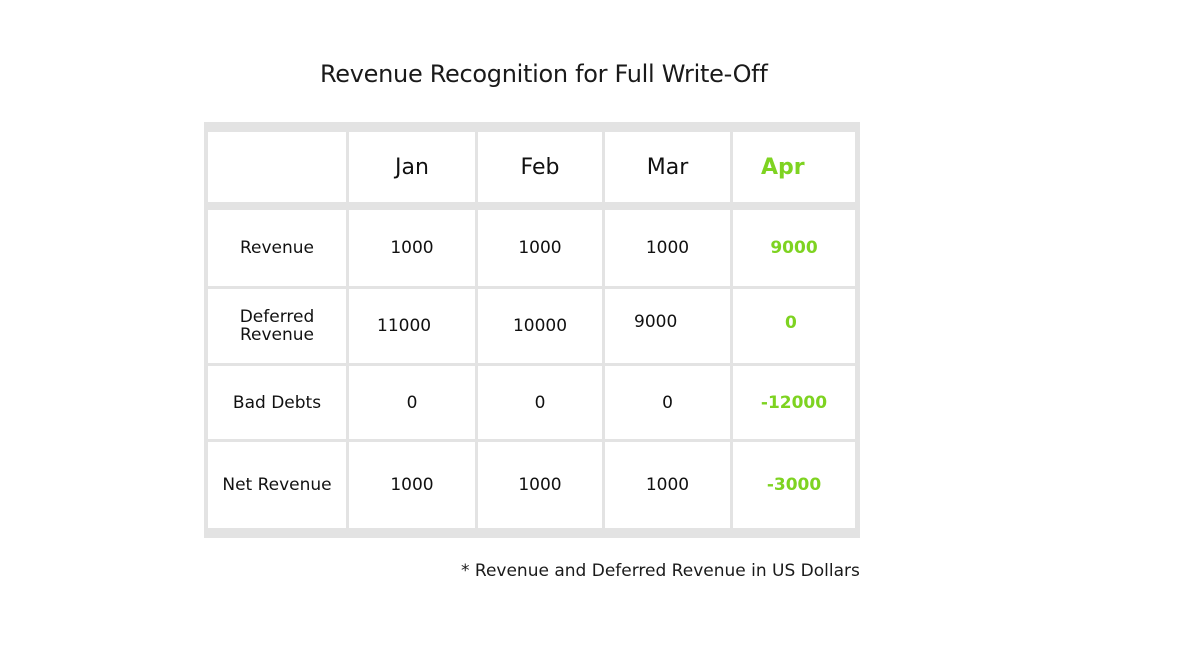 The height and width of the screenshot is (656, 1200). What do you see at coordinates (794, 485) in the screenshot?
I see `table-cell: -3000` at bounding box center [794, 485].